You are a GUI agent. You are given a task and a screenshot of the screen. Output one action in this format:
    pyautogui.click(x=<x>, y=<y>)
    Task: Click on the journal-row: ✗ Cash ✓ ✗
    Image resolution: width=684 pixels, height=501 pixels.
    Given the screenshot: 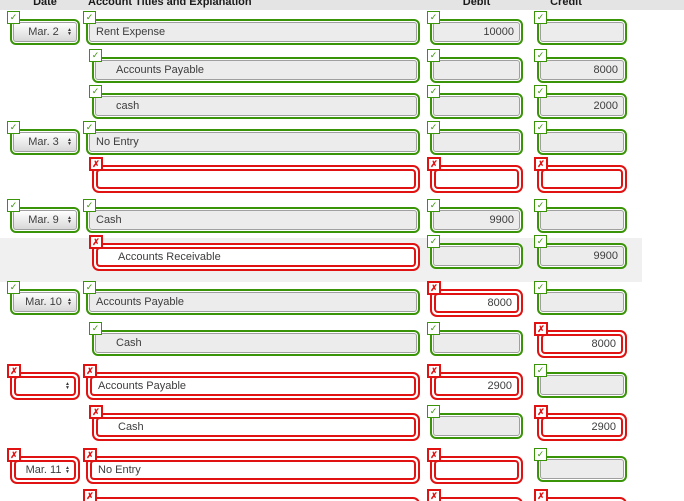 What is the action you would take?
    pyautogui.click(x=321, y=430)
    